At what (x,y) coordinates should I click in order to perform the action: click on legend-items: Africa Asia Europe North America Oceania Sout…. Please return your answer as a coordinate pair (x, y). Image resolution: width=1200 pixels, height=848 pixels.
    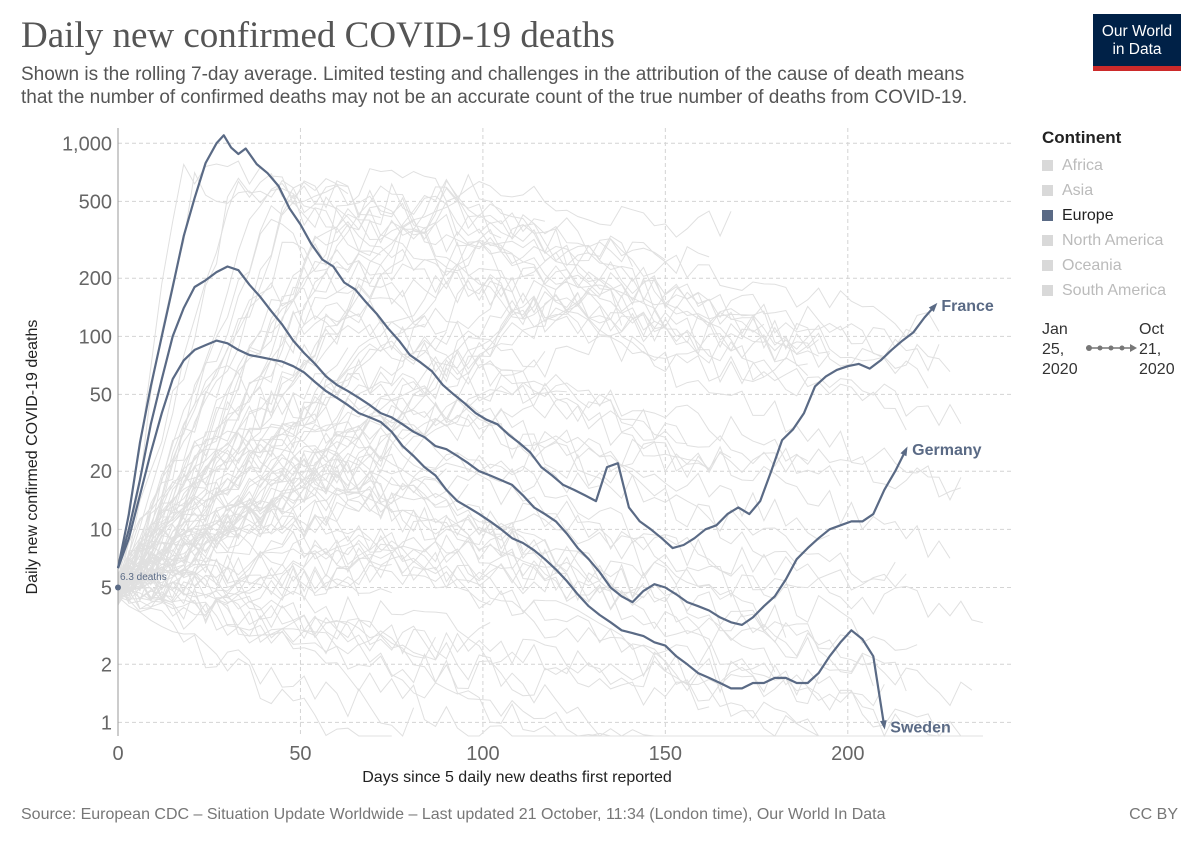
    Looking at the image, I should click on (1117, 228).